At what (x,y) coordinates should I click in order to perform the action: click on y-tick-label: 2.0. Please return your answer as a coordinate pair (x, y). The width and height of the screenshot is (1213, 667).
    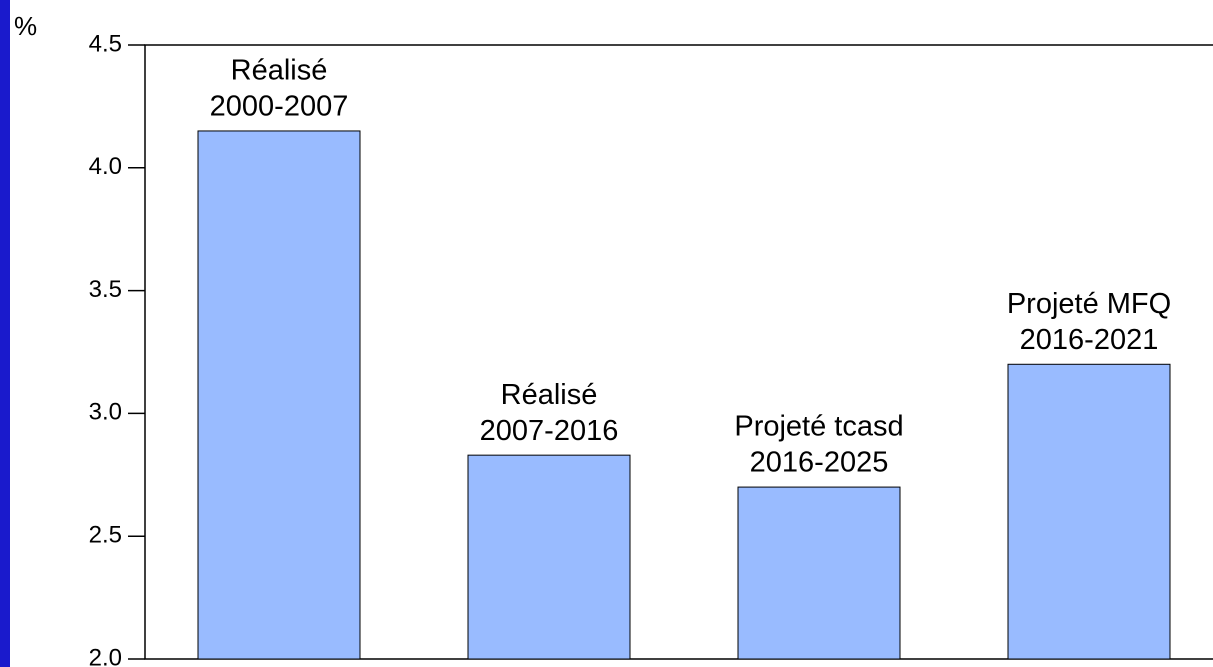
    Looking at the image, I should click on (105, 655).